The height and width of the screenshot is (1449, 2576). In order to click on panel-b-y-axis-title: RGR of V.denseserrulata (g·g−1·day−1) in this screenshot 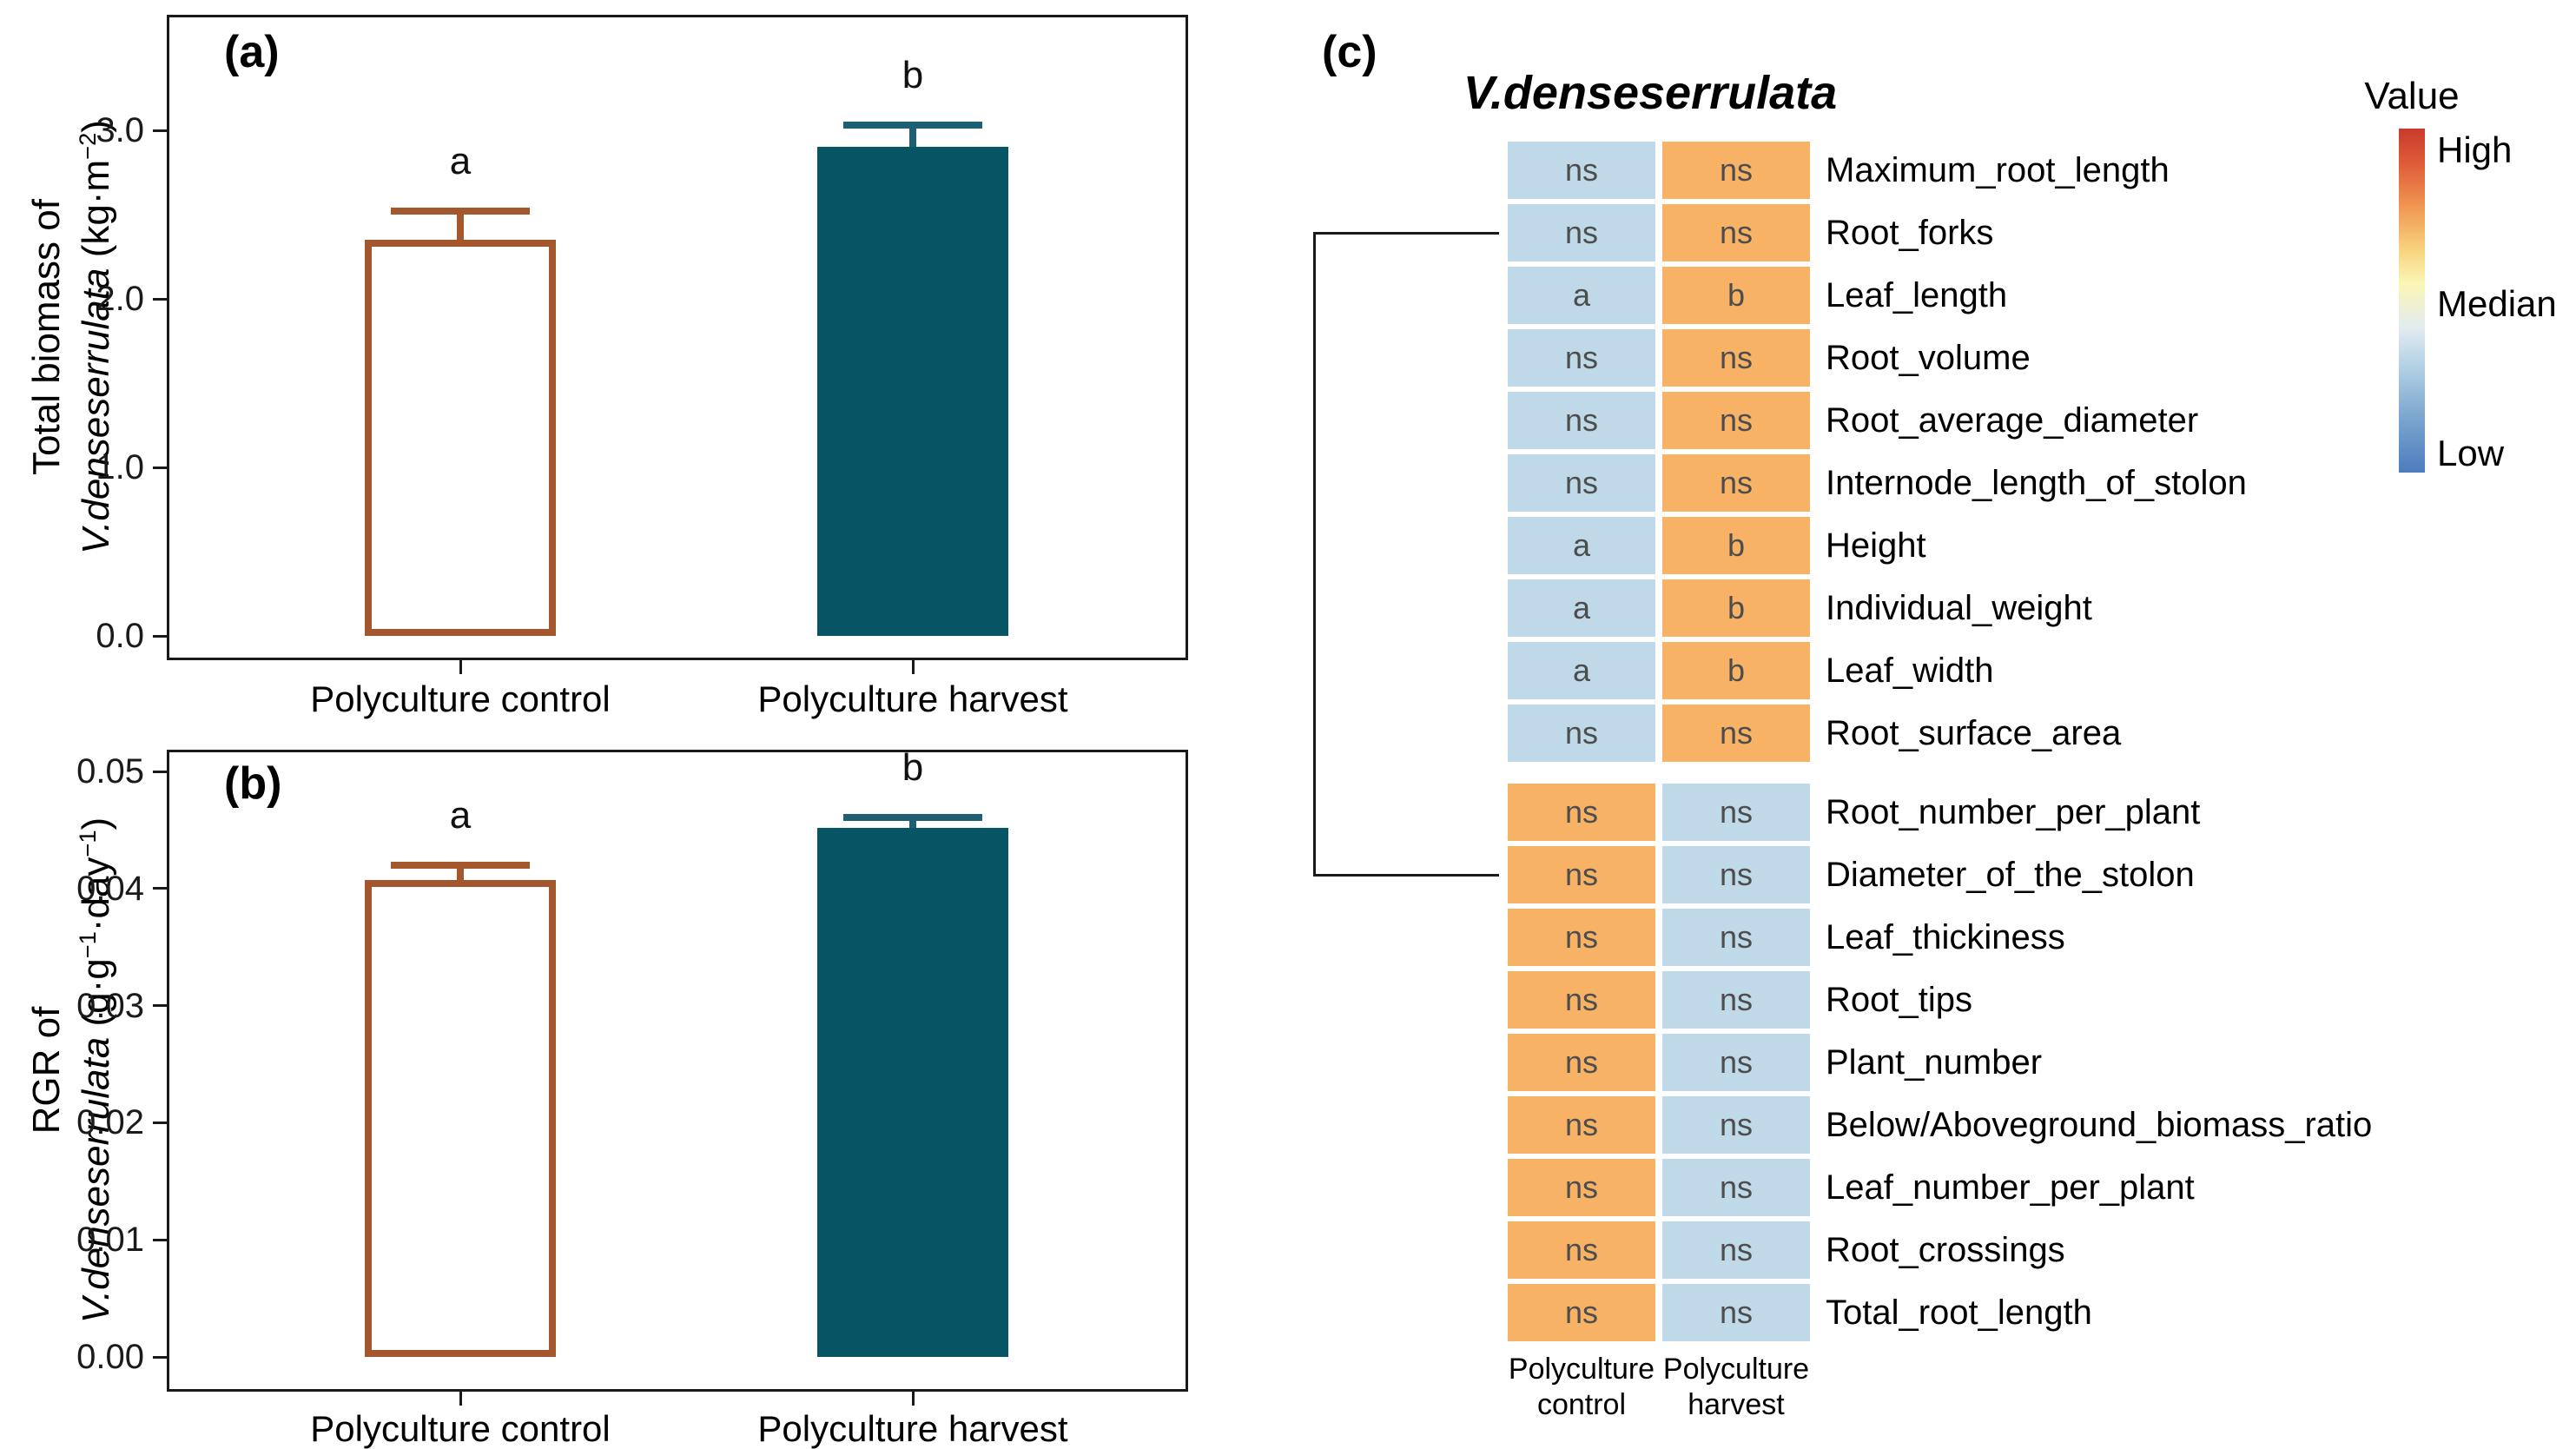, I will do `click(71, 1070)`.